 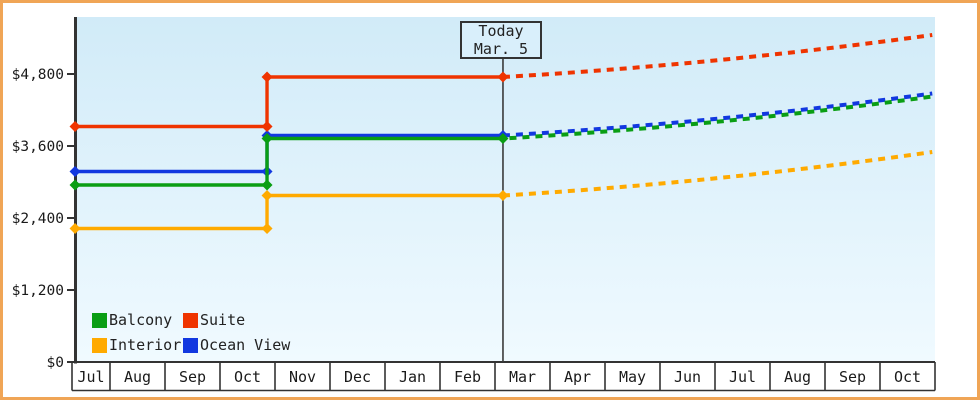 What do you see at coordinates (141, 320) in the screenshot?
I see `legend-label: Balcony` at bounding box center [141, 320].